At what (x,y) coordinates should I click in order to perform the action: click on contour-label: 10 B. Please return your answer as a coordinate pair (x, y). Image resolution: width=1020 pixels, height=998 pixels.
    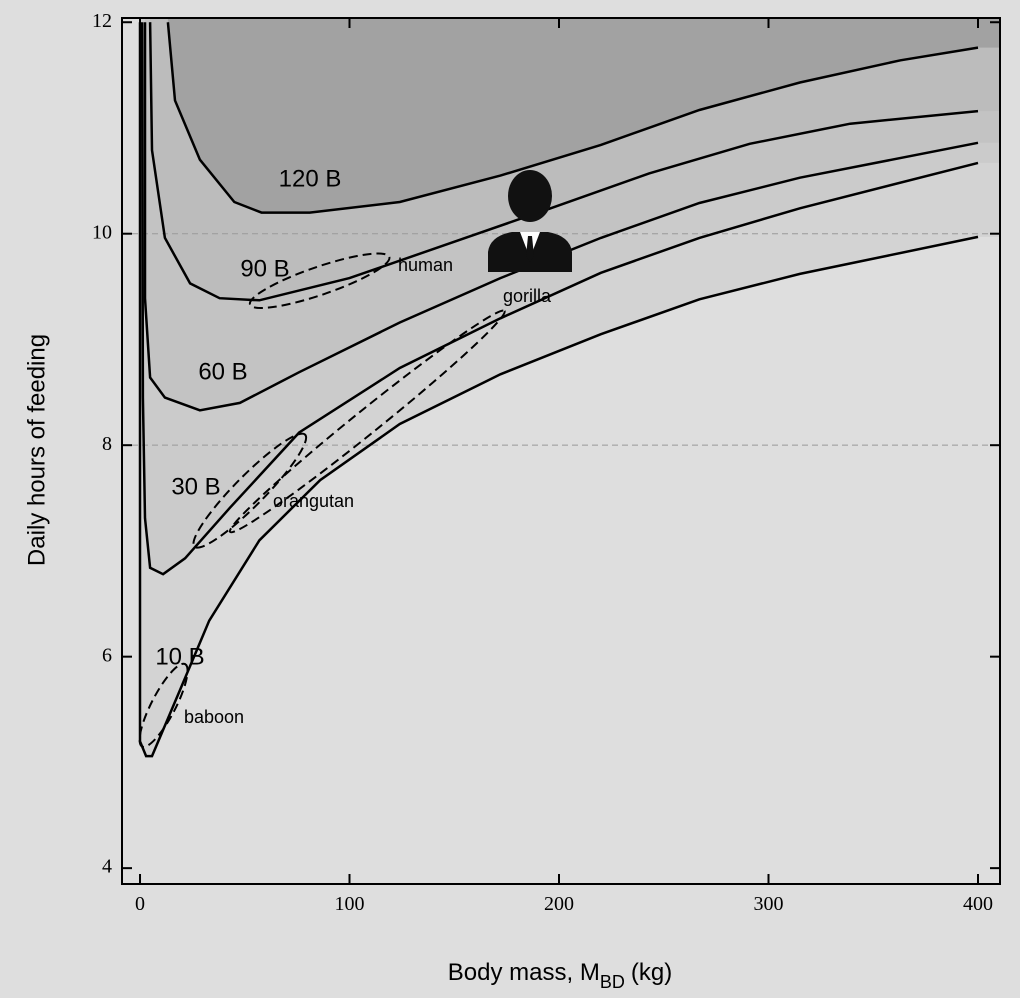
    Looking at the image, I should click on (179, 656).